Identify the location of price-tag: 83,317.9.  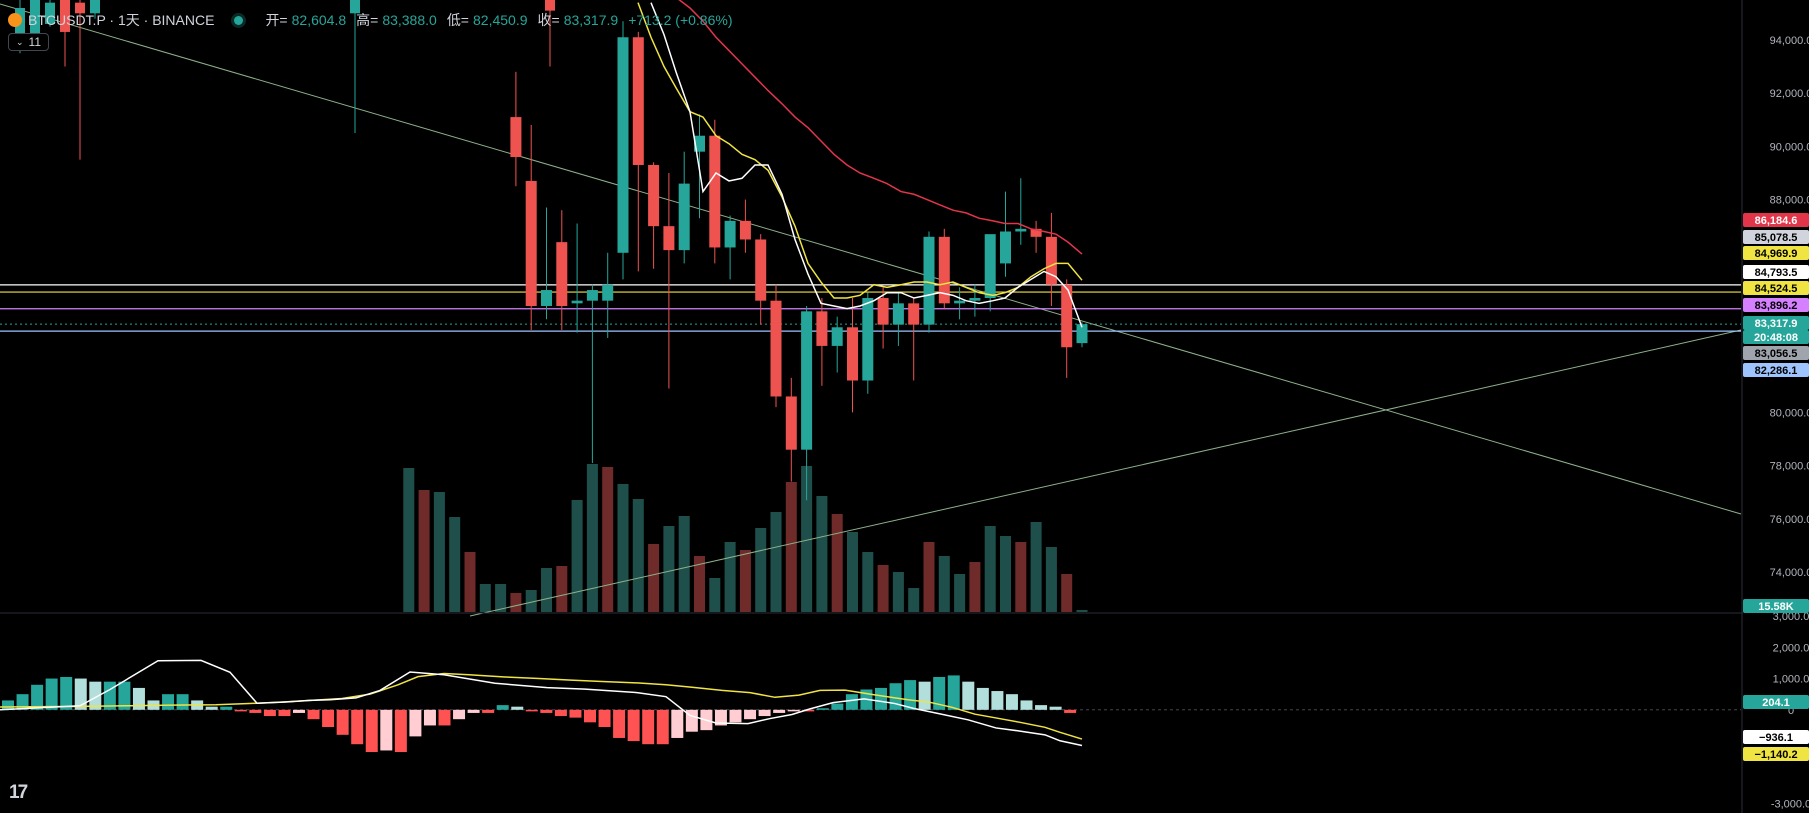
(1776, 324).